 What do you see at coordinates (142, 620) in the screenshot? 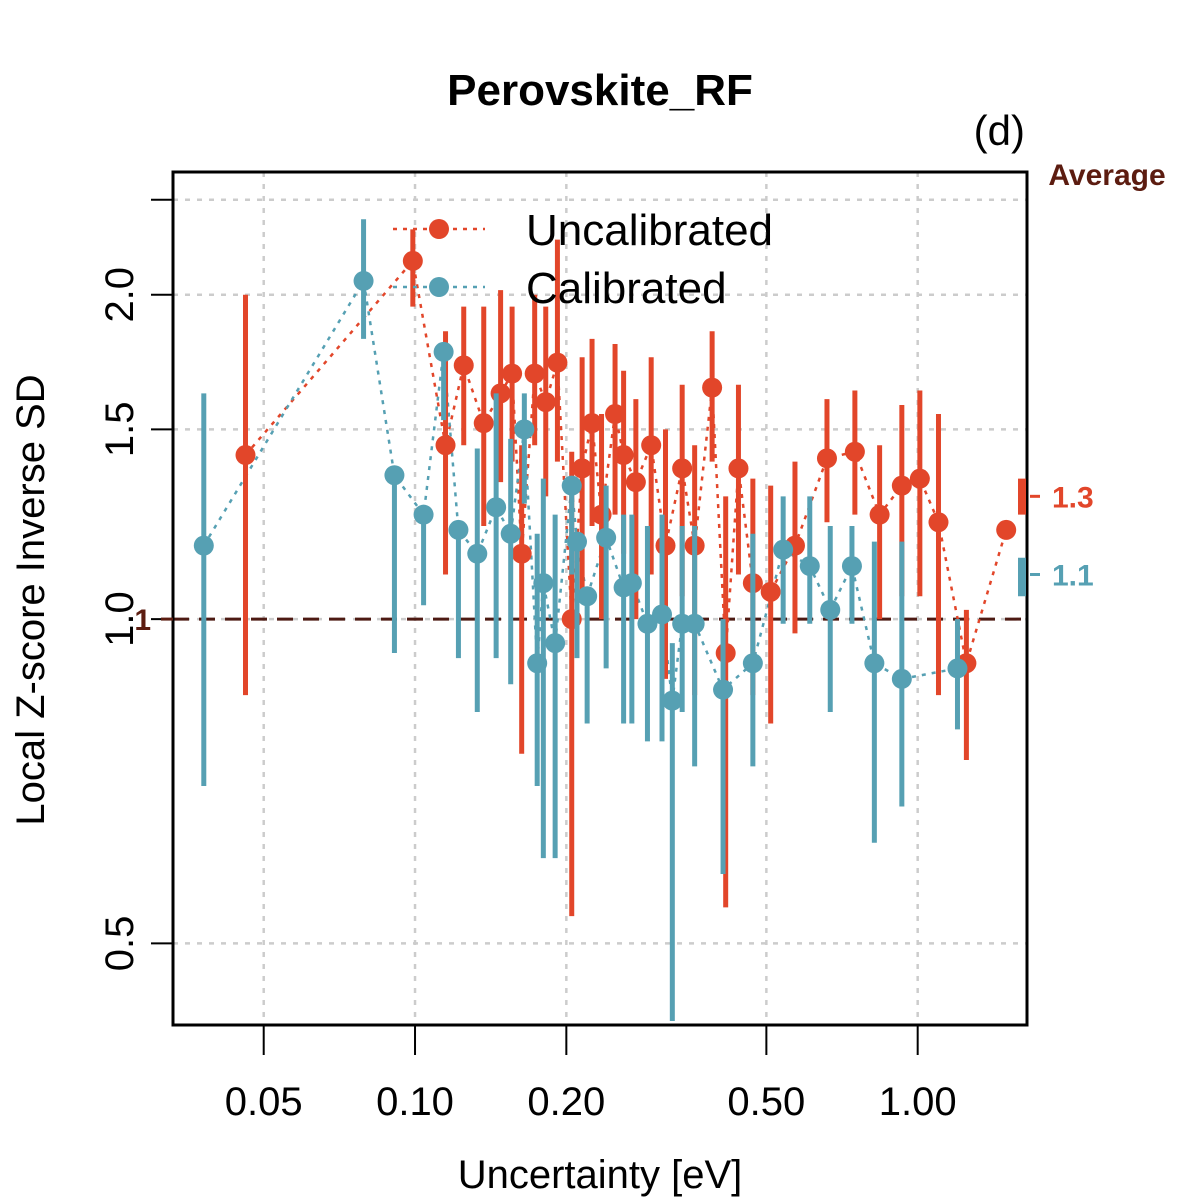
I see `reference-line-label: 1` at bounding box center [142, 620].